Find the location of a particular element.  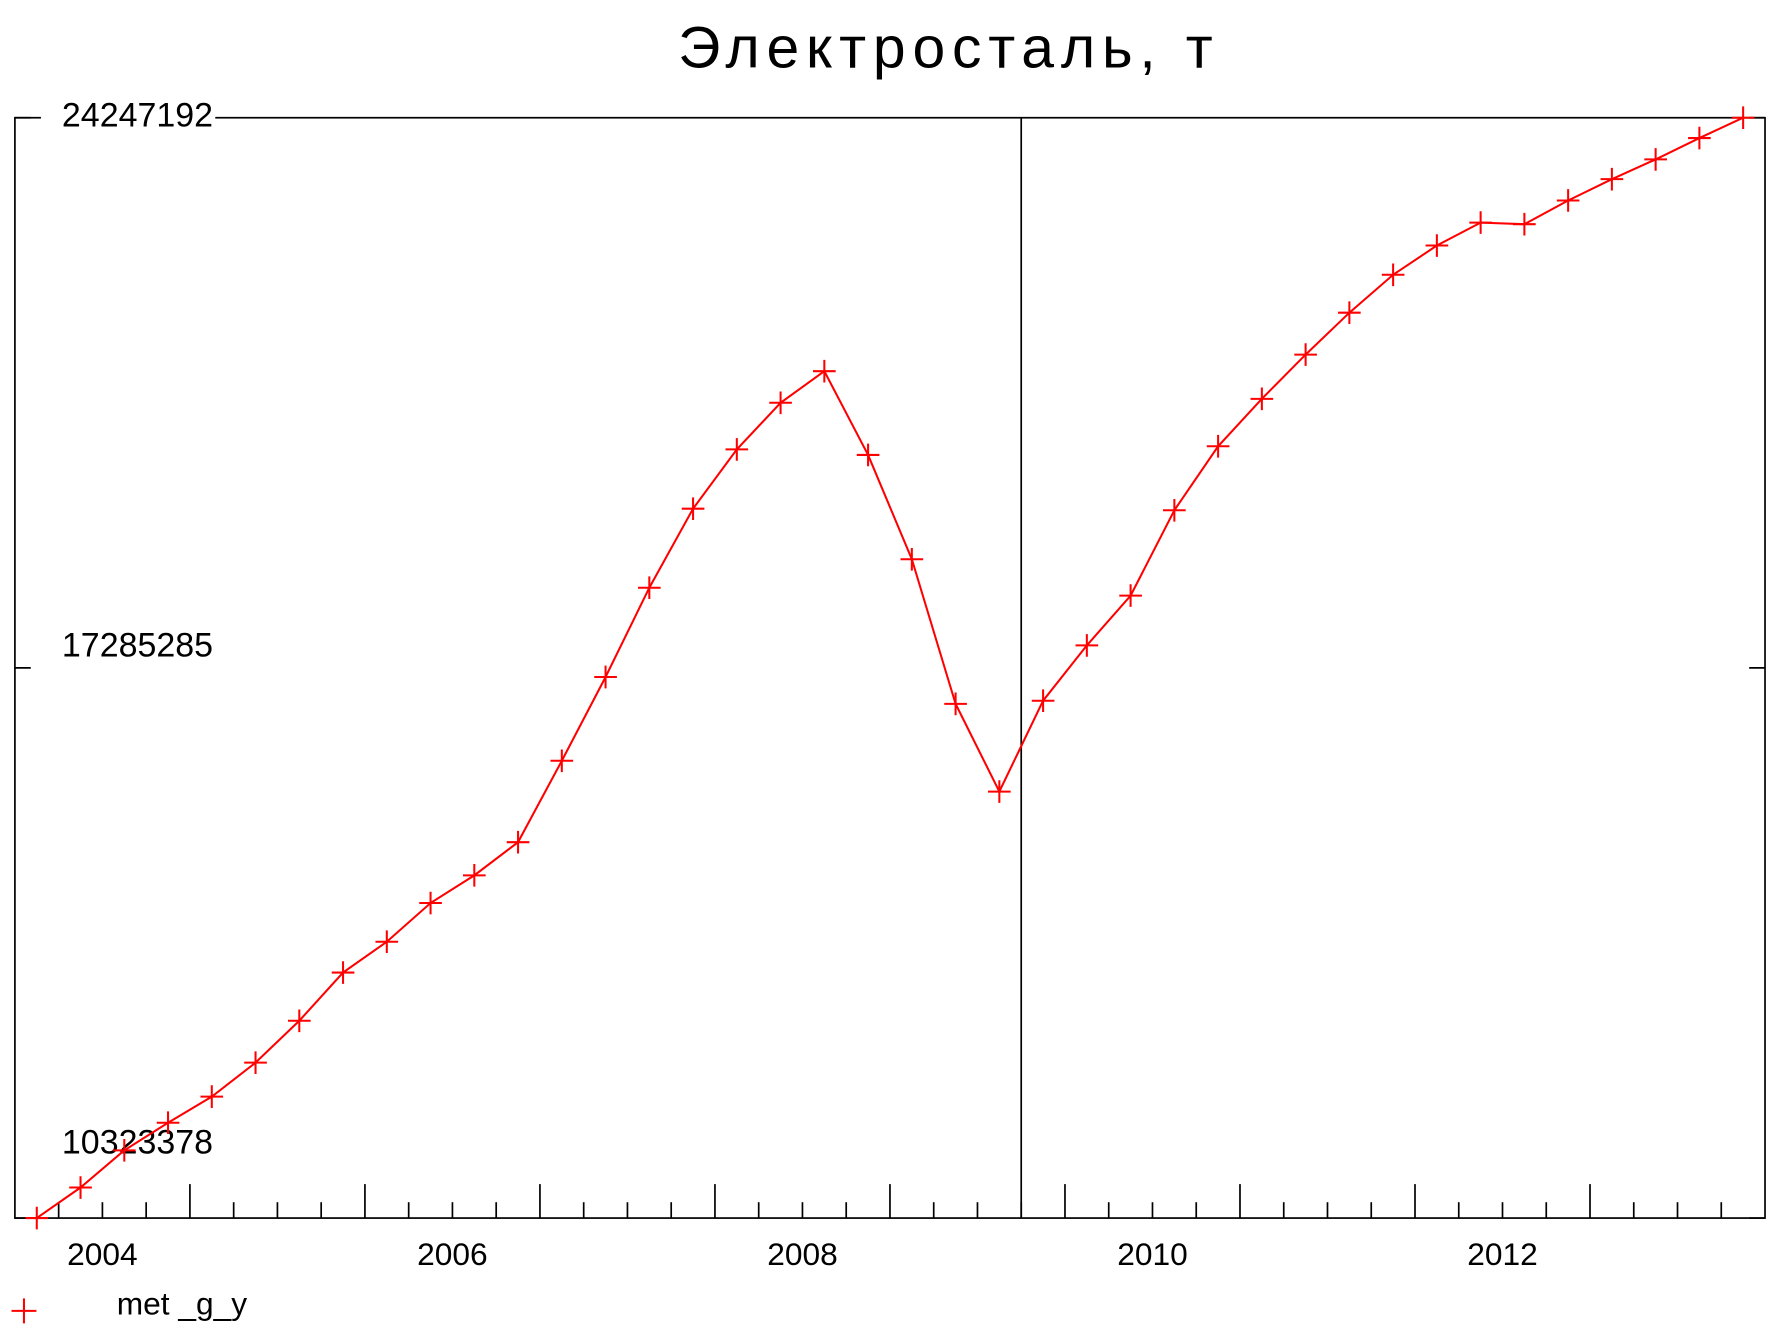

legend-marker is located at coordinates (24, 1311).